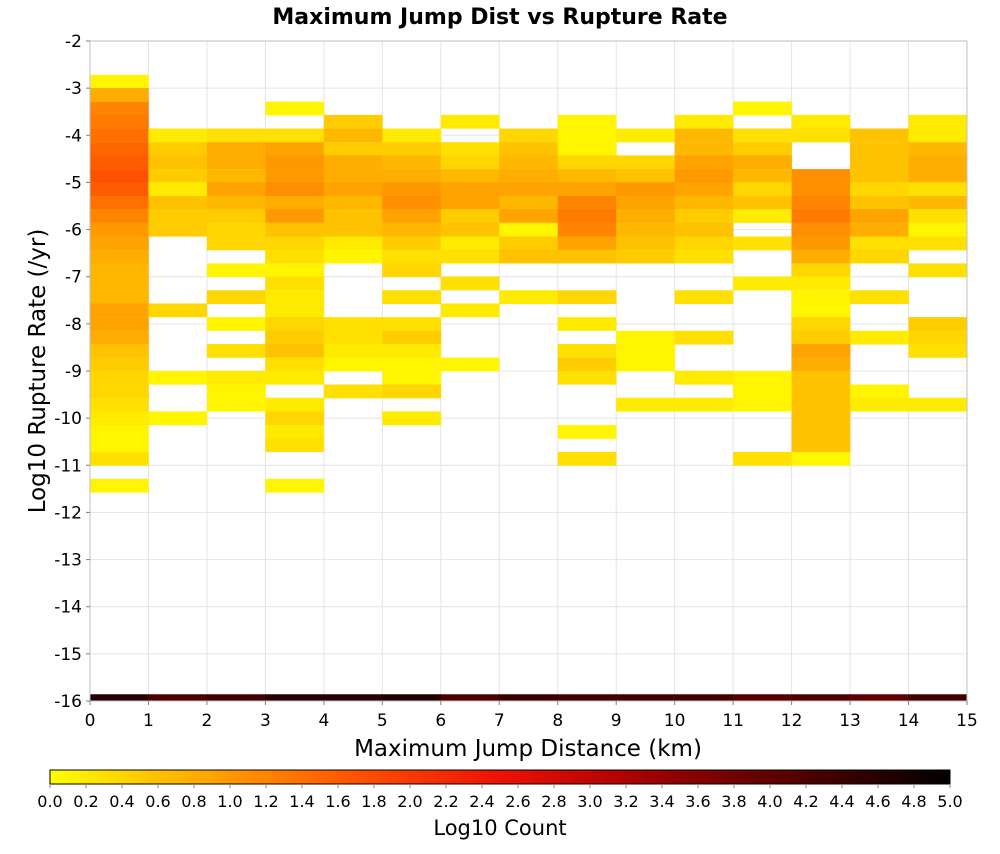 The height and width of the screenshot is (854, 1000). What do you see at coordinates (589, 801) in the screenshot?
I see `colorbar-tick-label: 3.0` at bounding box center [589, 801].